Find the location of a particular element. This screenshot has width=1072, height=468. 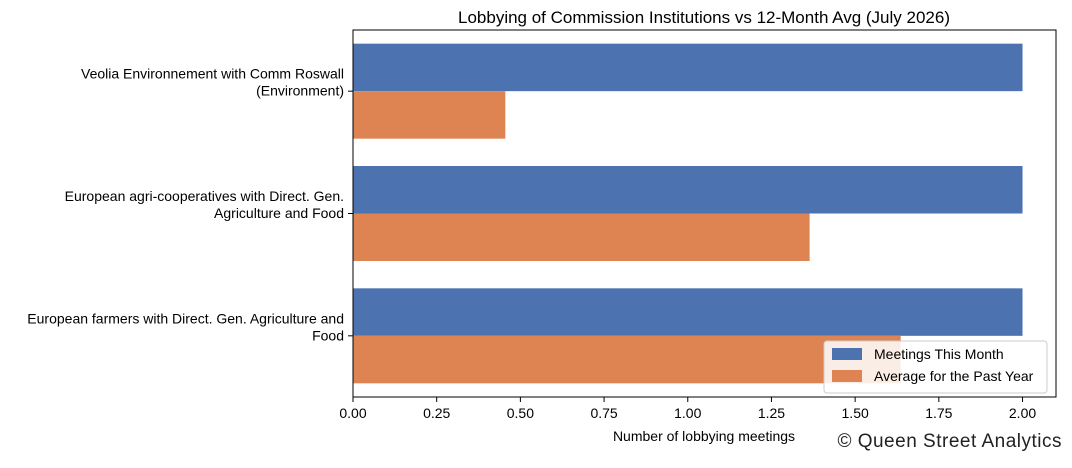

legend-label: Average for the Past Year is located at coordinates (954, 376).